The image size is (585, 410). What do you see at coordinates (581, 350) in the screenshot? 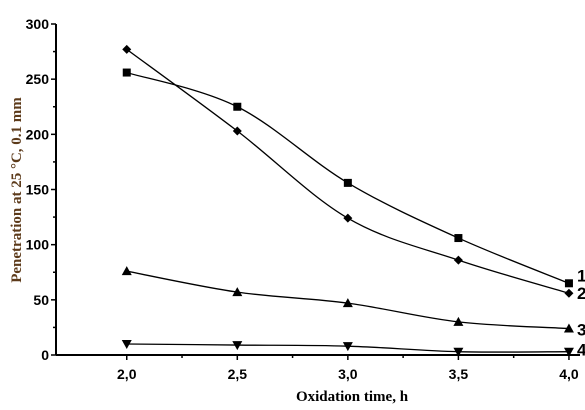
I see `series-4-label: 4` at bounding box center [581, 350].